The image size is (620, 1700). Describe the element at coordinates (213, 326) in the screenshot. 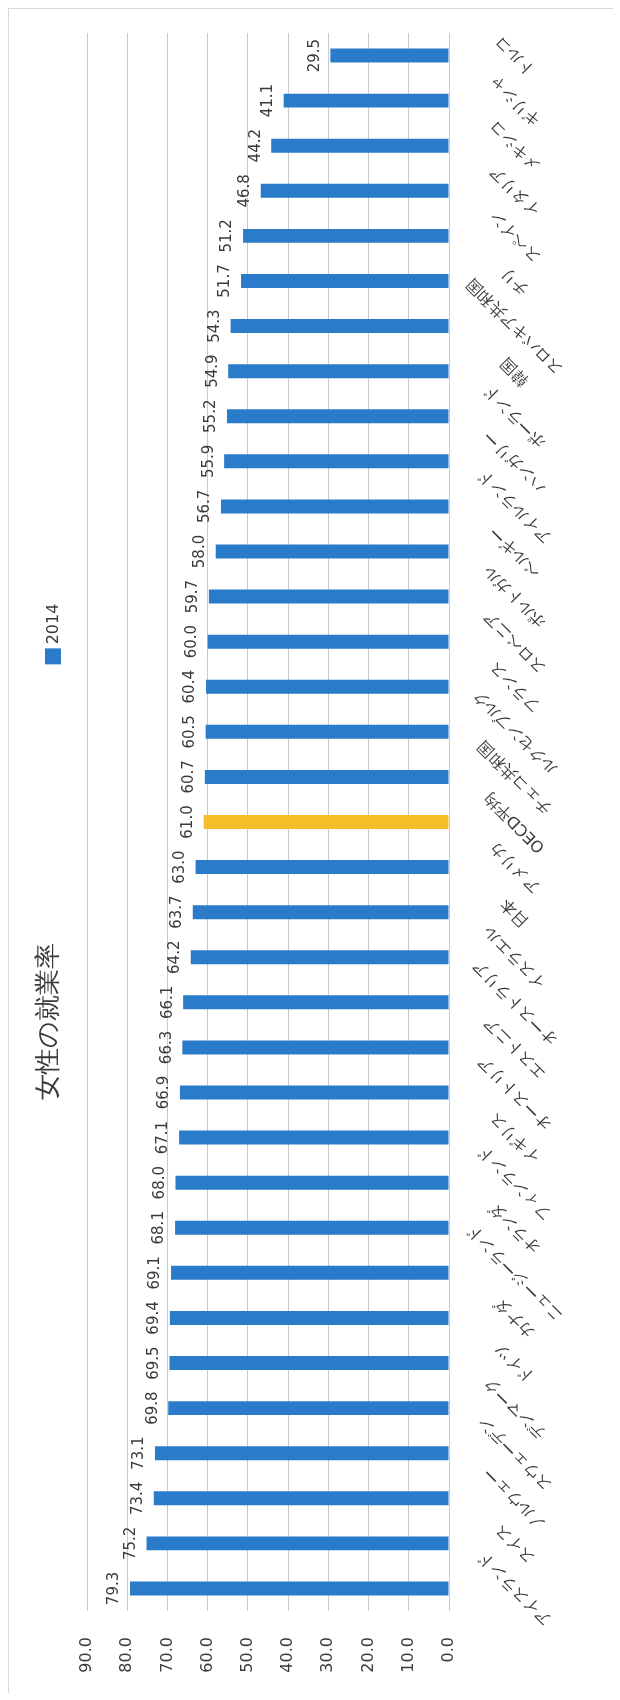

I see `data-label: 54.3` at that location.